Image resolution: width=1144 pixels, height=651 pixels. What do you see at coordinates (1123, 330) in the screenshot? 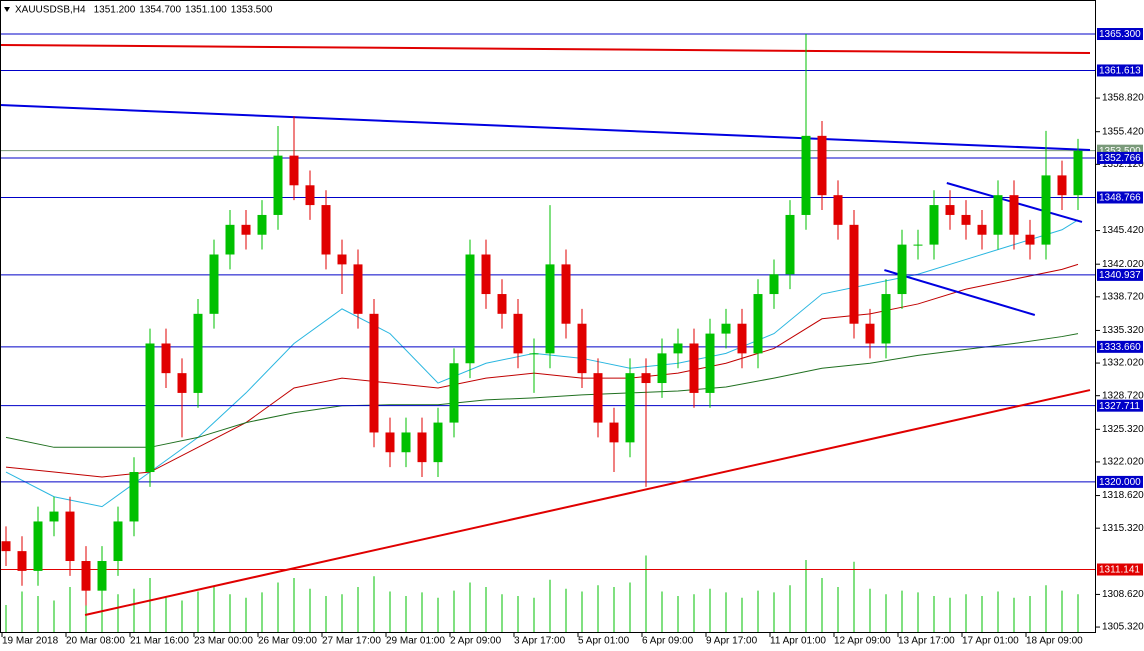
I see `y-tick-label: 1335.320` at bounding box center [1123, 330].